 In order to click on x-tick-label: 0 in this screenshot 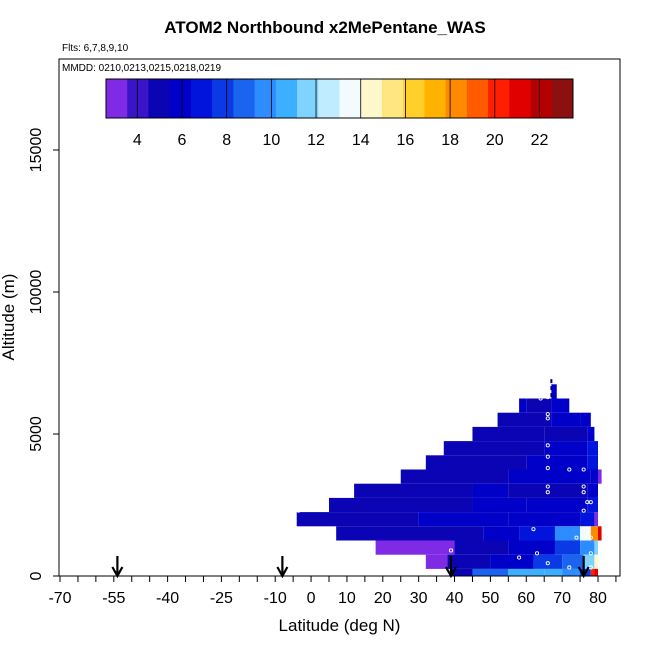, I will do `click(311, 598)`.